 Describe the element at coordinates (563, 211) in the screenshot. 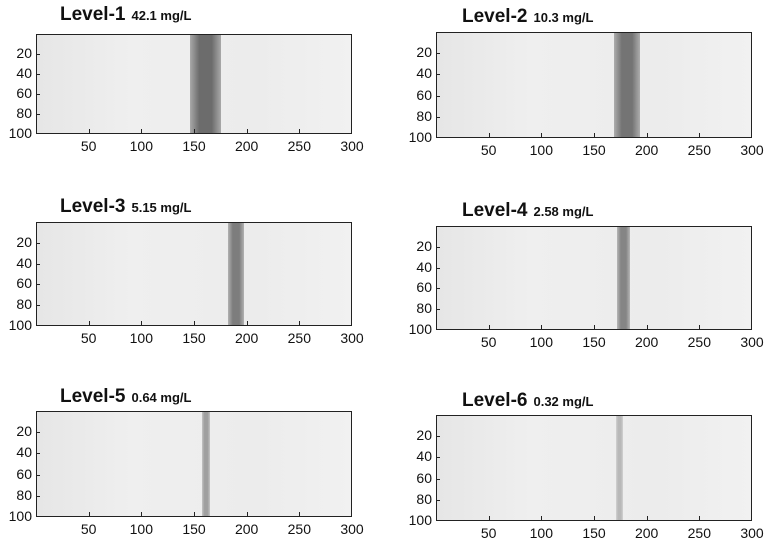

I see `concentration-label: 2.58 mg/L` at that location.